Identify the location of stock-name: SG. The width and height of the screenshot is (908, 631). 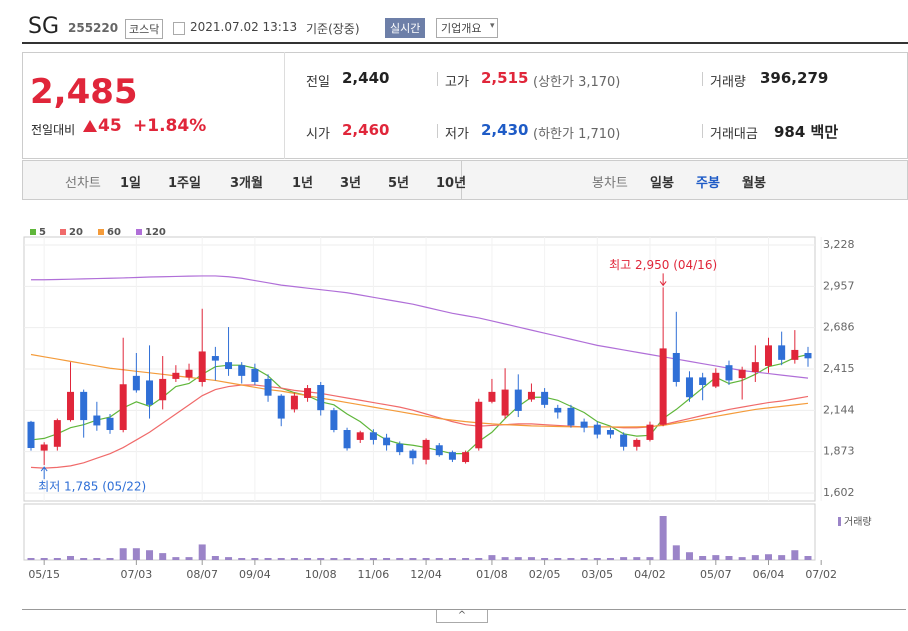
(44, 26).